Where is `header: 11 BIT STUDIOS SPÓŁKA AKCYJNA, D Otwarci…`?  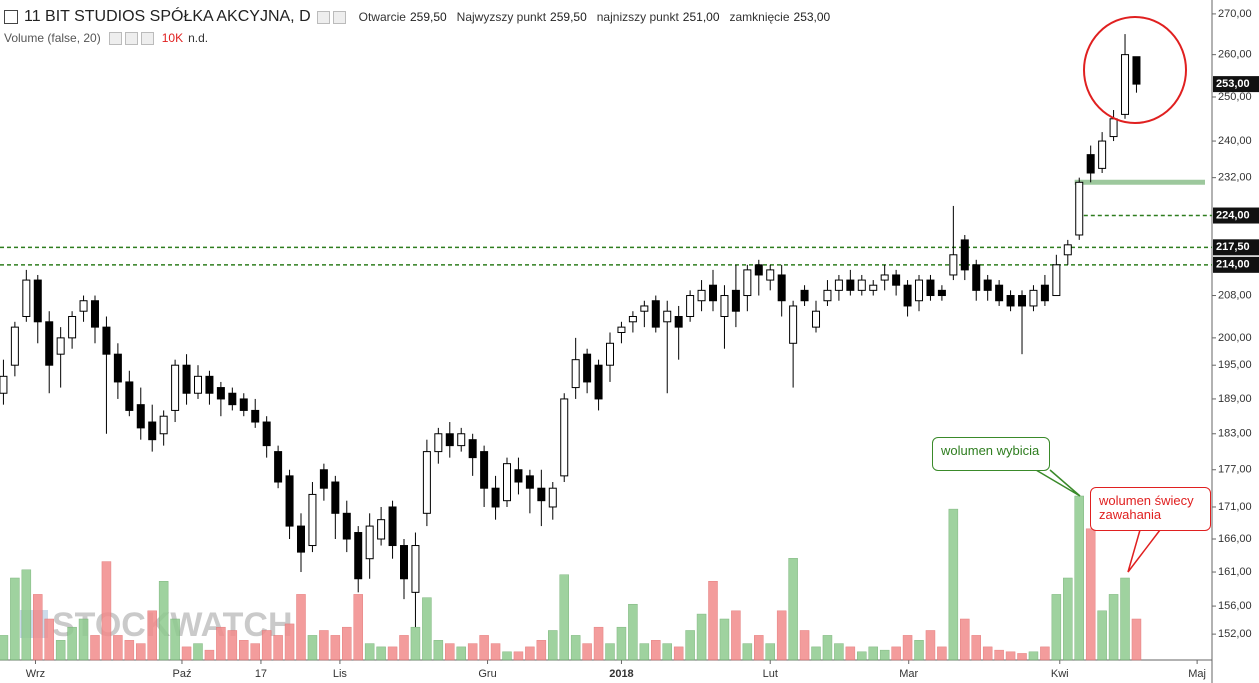 header: 11 BIT STUDIOS SPÓŁKA AKCYJNA, D Otwarci… is located at coordinates (417, 17).